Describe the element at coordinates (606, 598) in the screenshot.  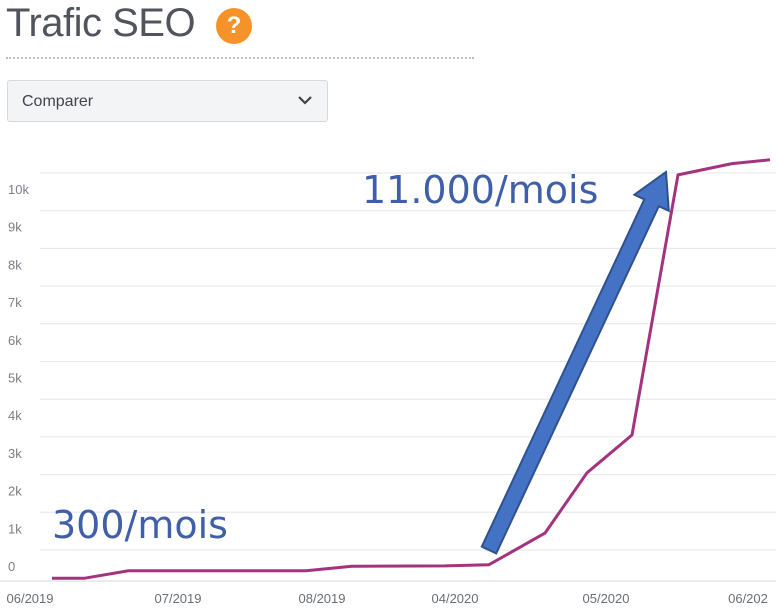
I see `x-tick-label: 05/2020` at that location.